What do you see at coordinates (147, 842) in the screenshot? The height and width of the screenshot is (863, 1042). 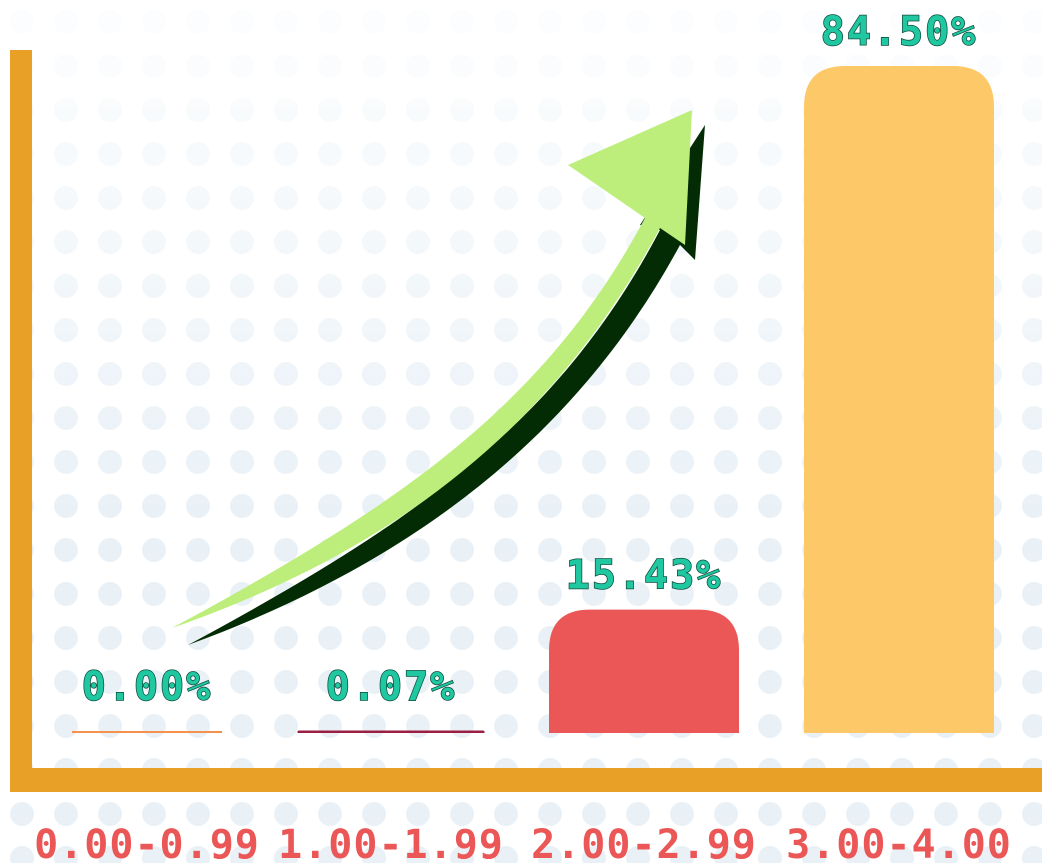 I see `category-label: 0.00-0.99` at bounding box center [147, 842].